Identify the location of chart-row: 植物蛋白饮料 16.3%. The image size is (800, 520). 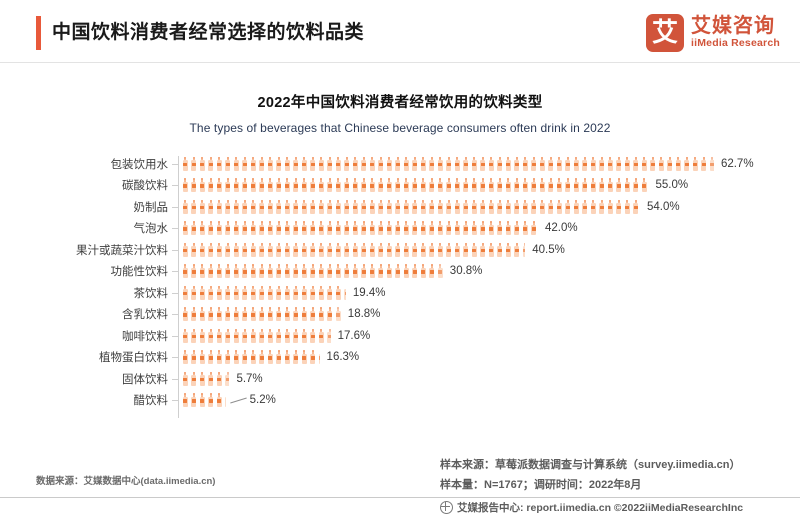
(400, 358).